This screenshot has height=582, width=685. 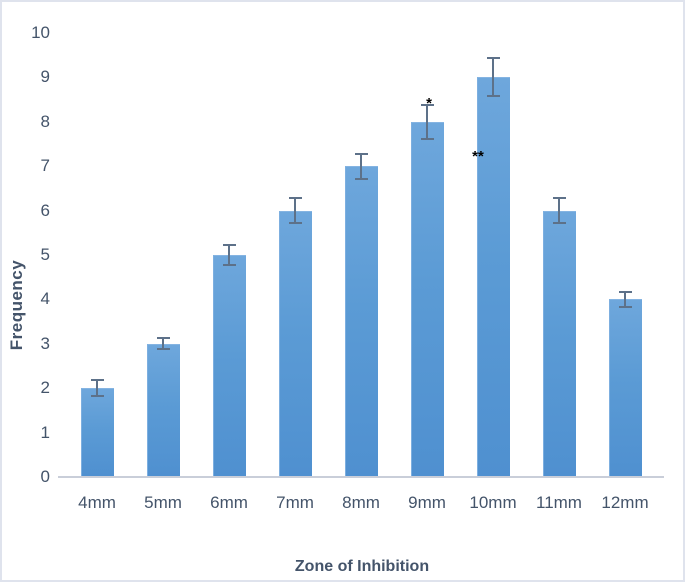 I want to click on significance-annotation-2: **, so click(x=478, y=157).